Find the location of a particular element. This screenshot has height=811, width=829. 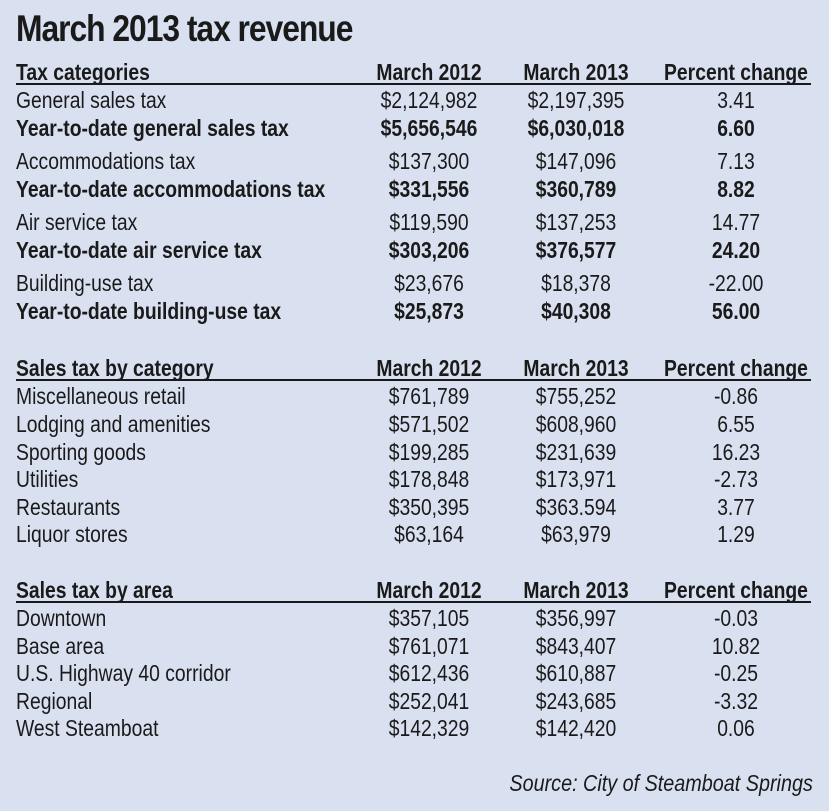

cell-m2013: $376,577 is located at coordinates (576, 250).